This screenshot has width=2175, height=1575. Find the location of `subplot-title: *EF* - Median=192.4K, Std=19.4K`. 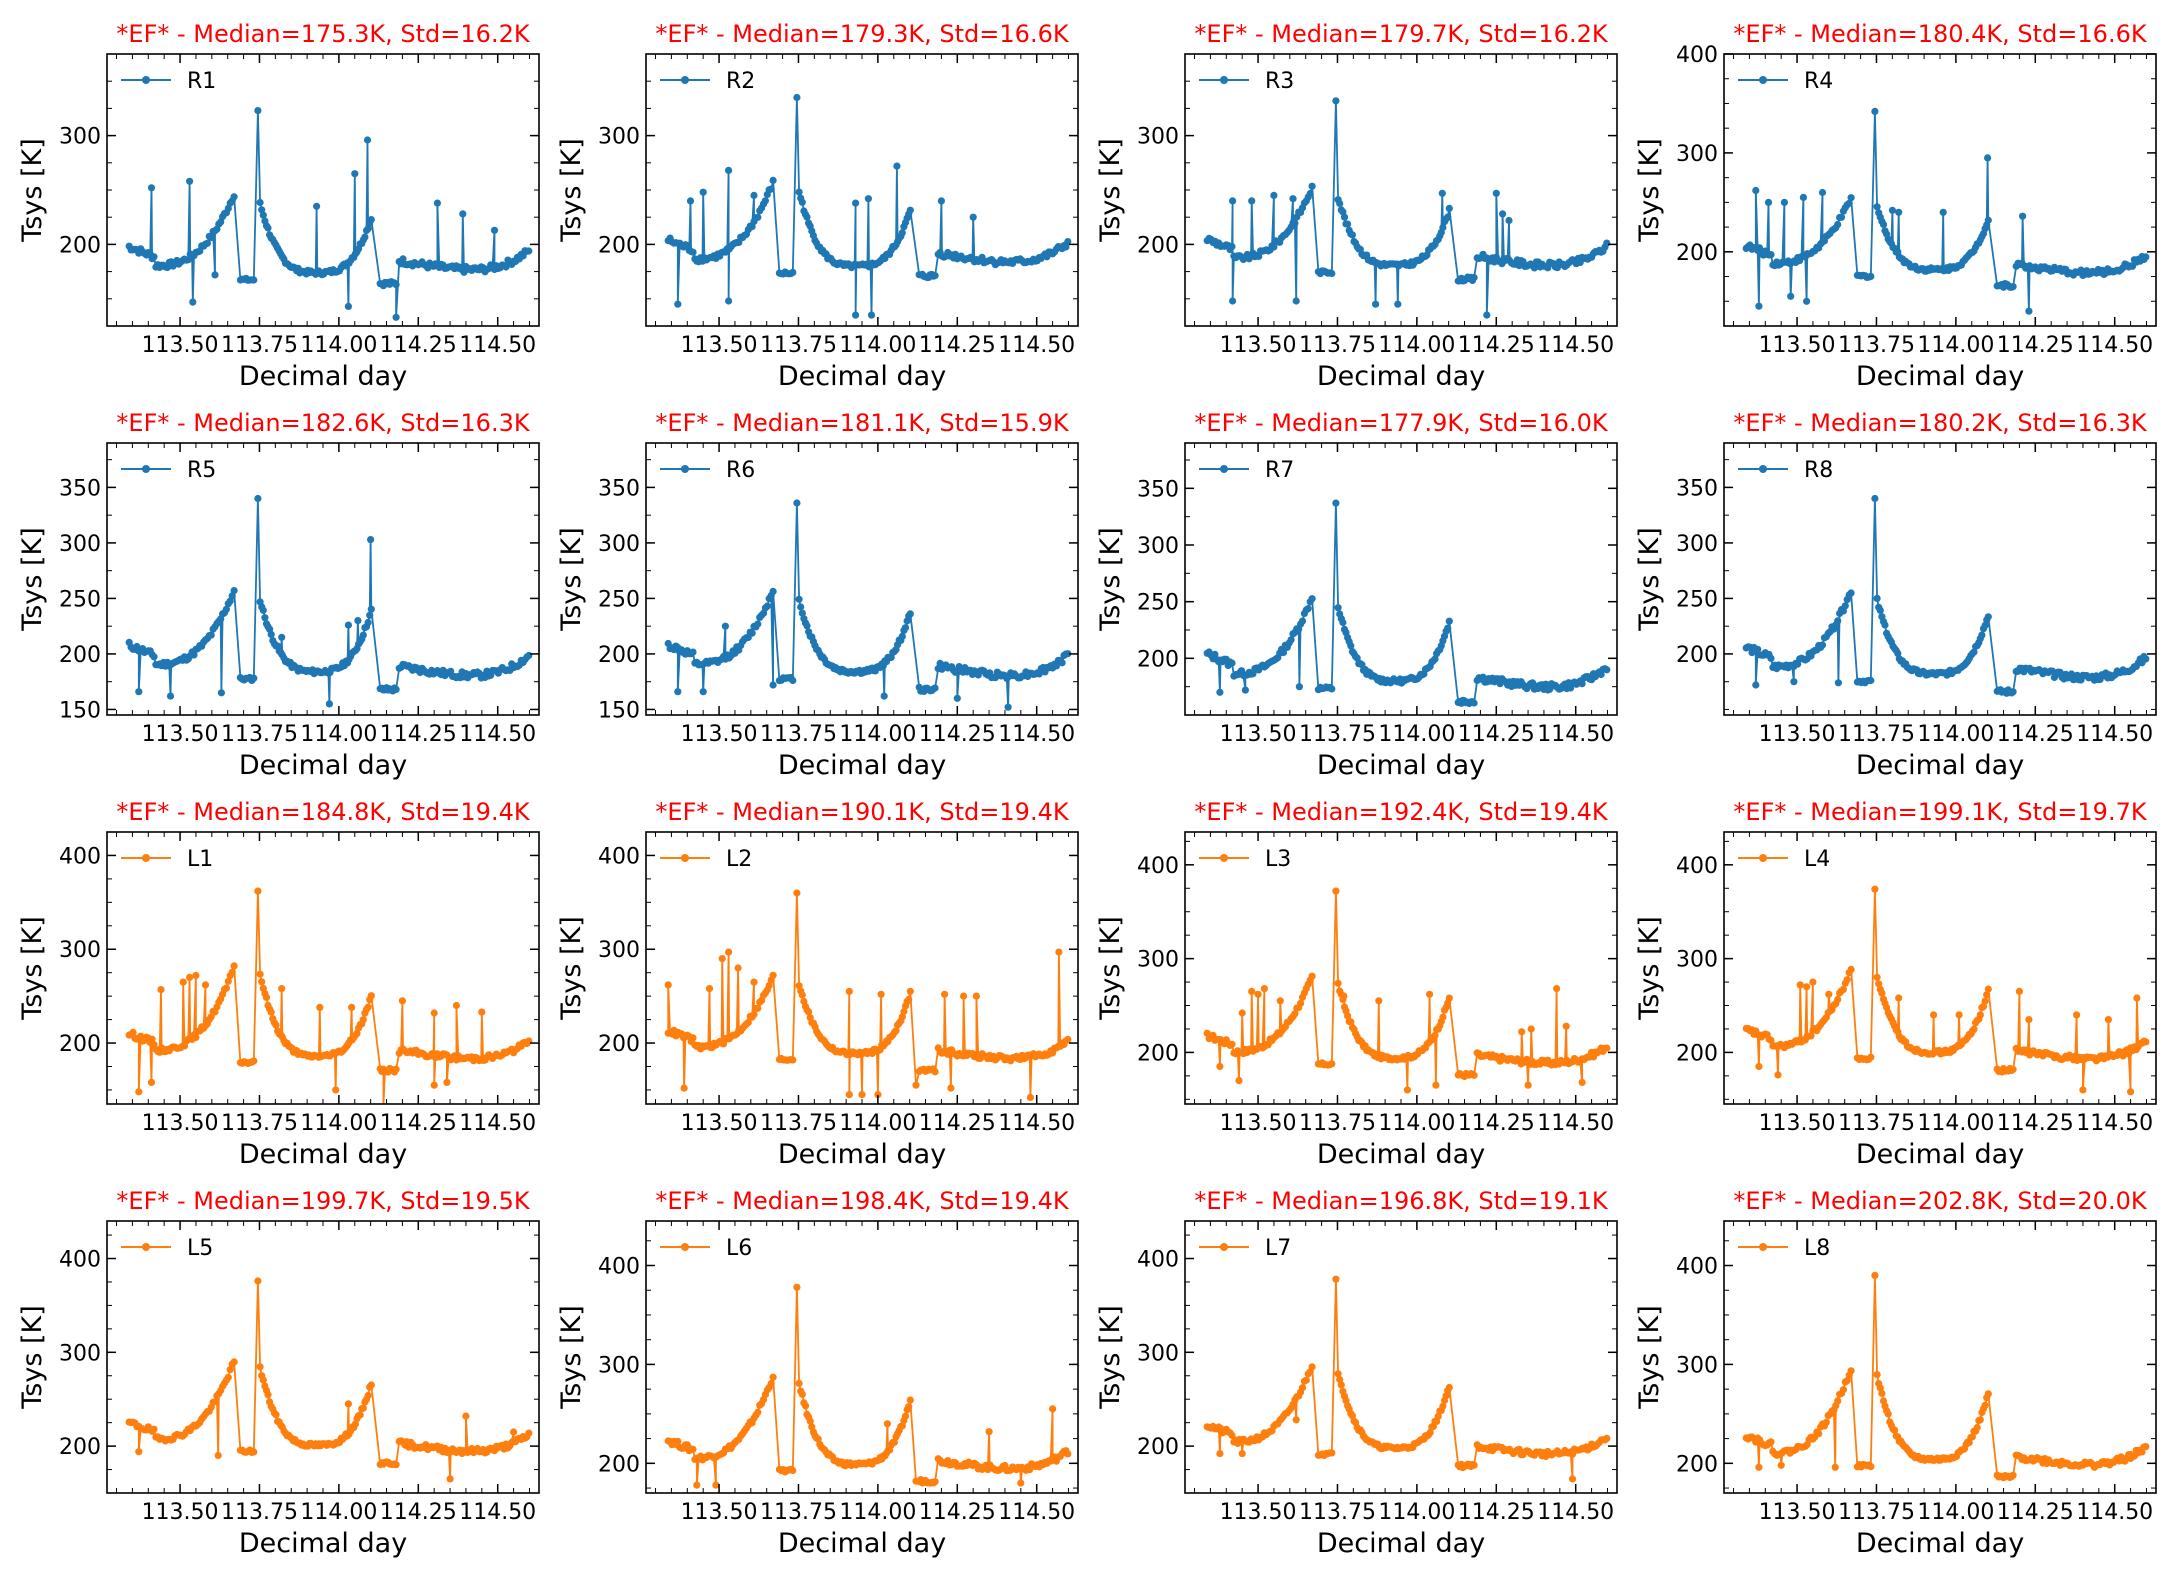

subplot-title: *EF* - Median=192.4K, Std=19.4K is located at coordinates (1401, 812).